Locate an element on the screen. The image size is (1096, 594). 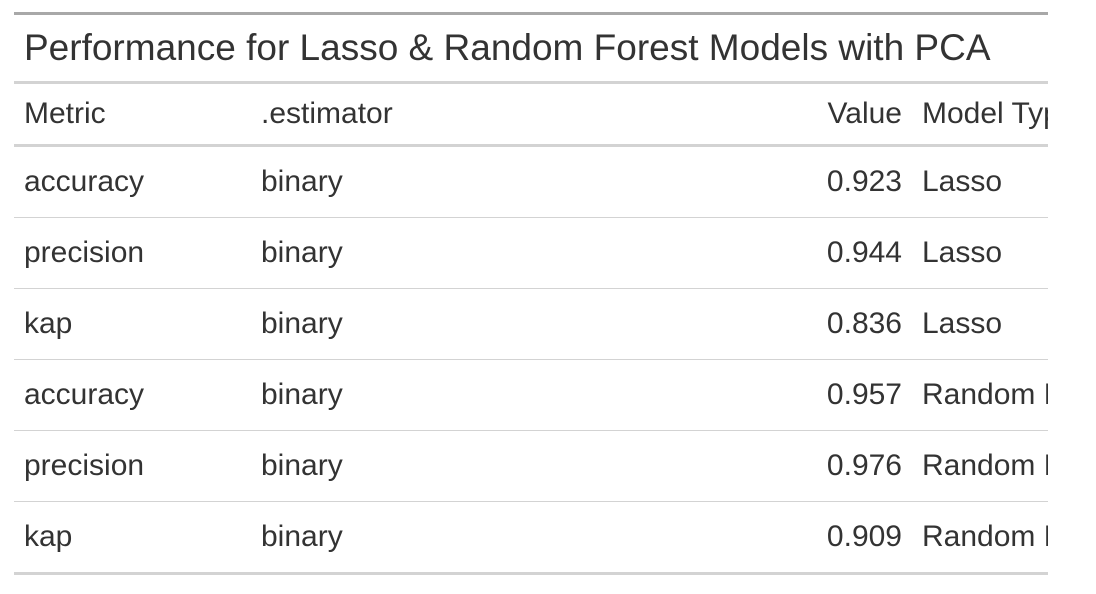
column-header-value: Value is located at coordinates (700, 114).